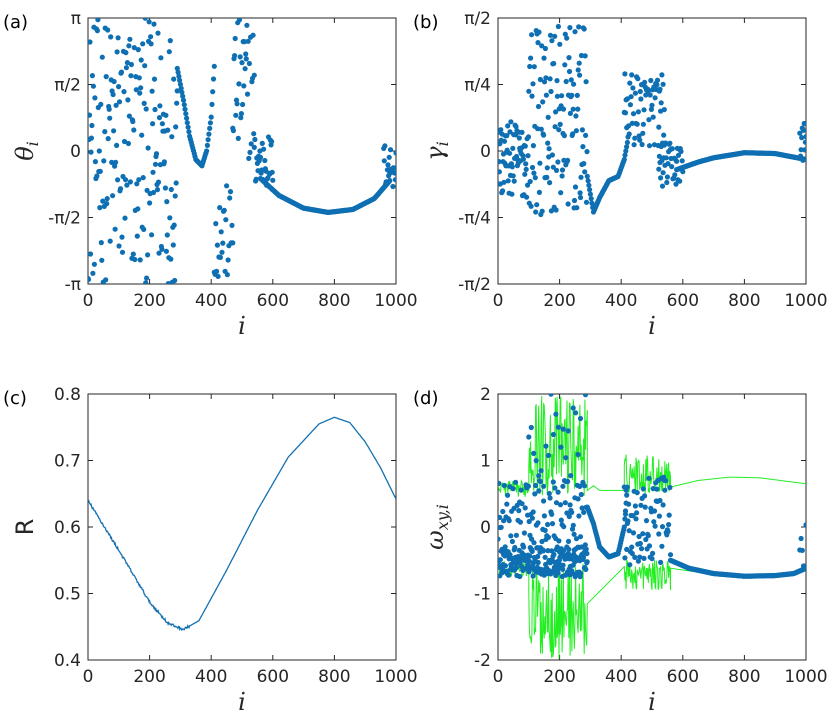 The image size is (831, 726). I want to click on x-tick-label: 200, so click(559, 677).